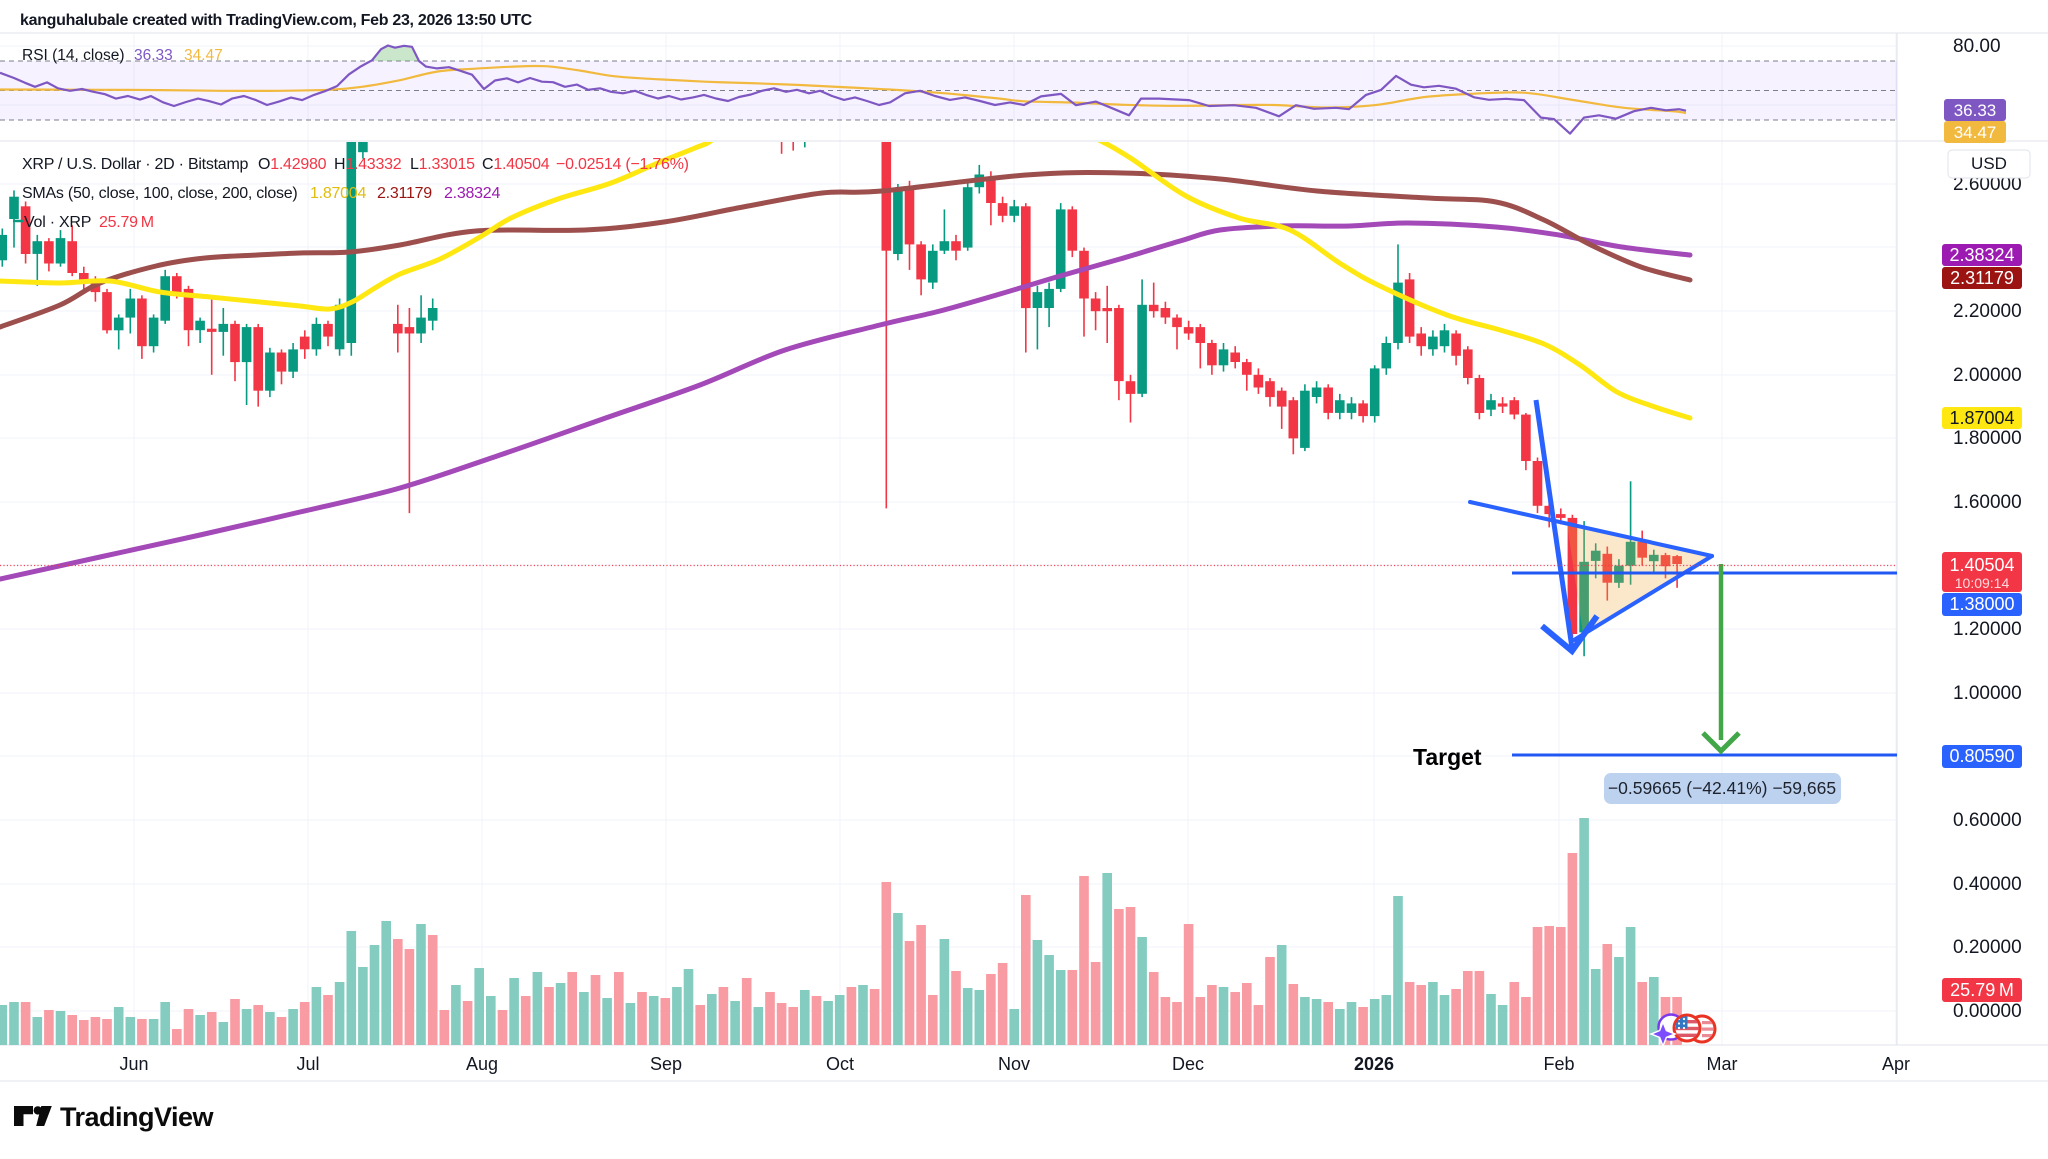 The width and height of the screenshot is (2048, 1159). Describe the element at coordinates (1982, 278) in the screenshot. I see `svg-text: 2.31179` at that location.